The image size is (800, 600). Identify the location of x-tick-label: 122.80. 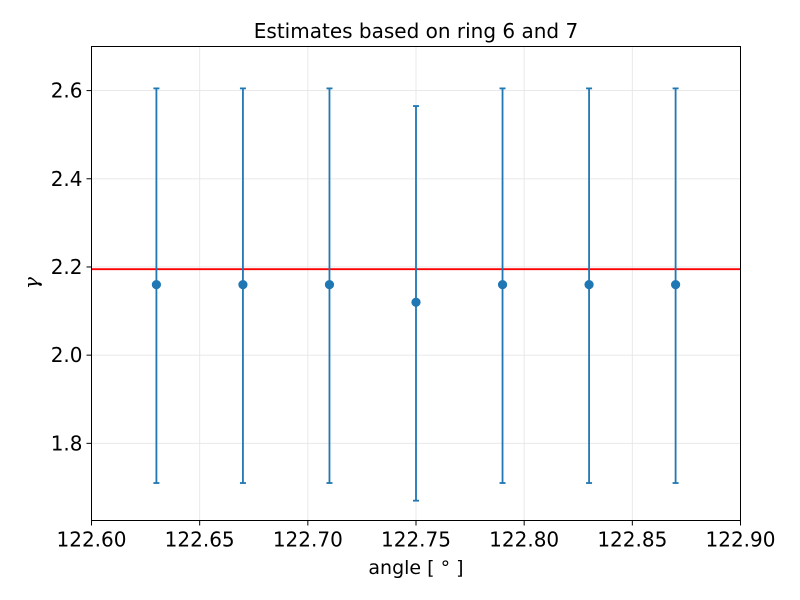
(524, 540).